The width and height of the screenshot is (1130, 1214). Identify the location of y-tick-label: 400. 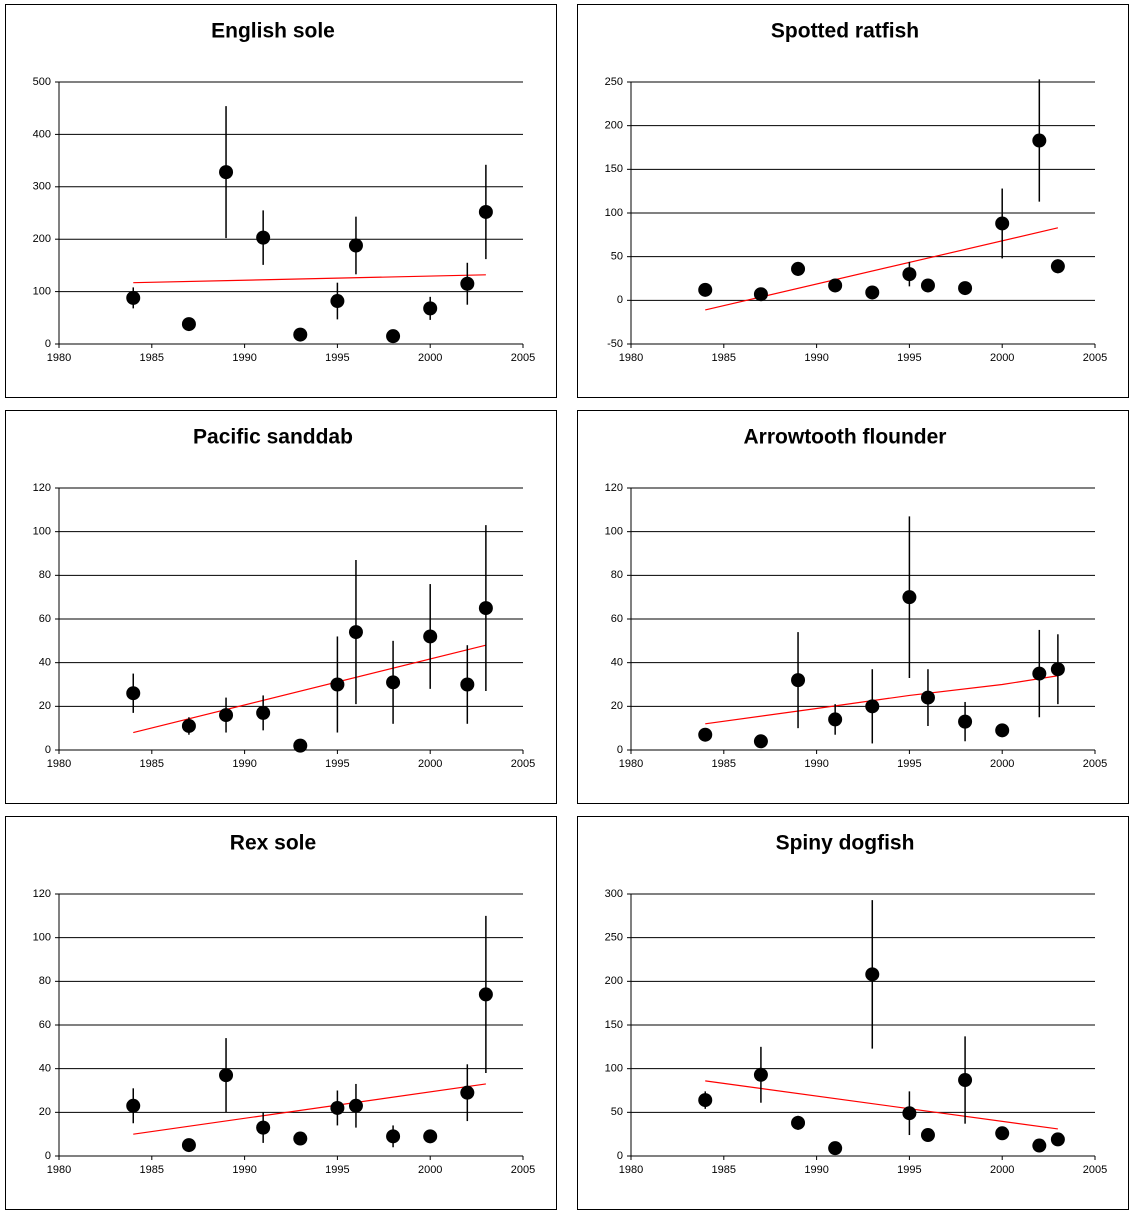
(42, 134).